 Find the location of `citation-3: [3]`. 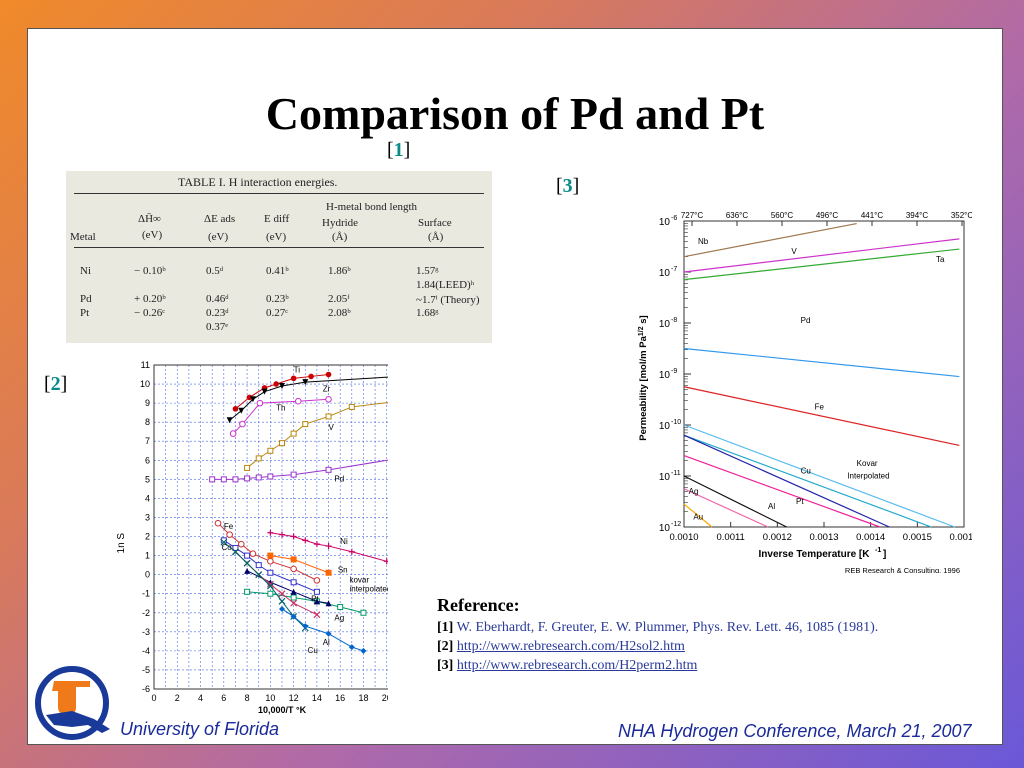

citation-3: [3] is located at coordinates (568, 186).